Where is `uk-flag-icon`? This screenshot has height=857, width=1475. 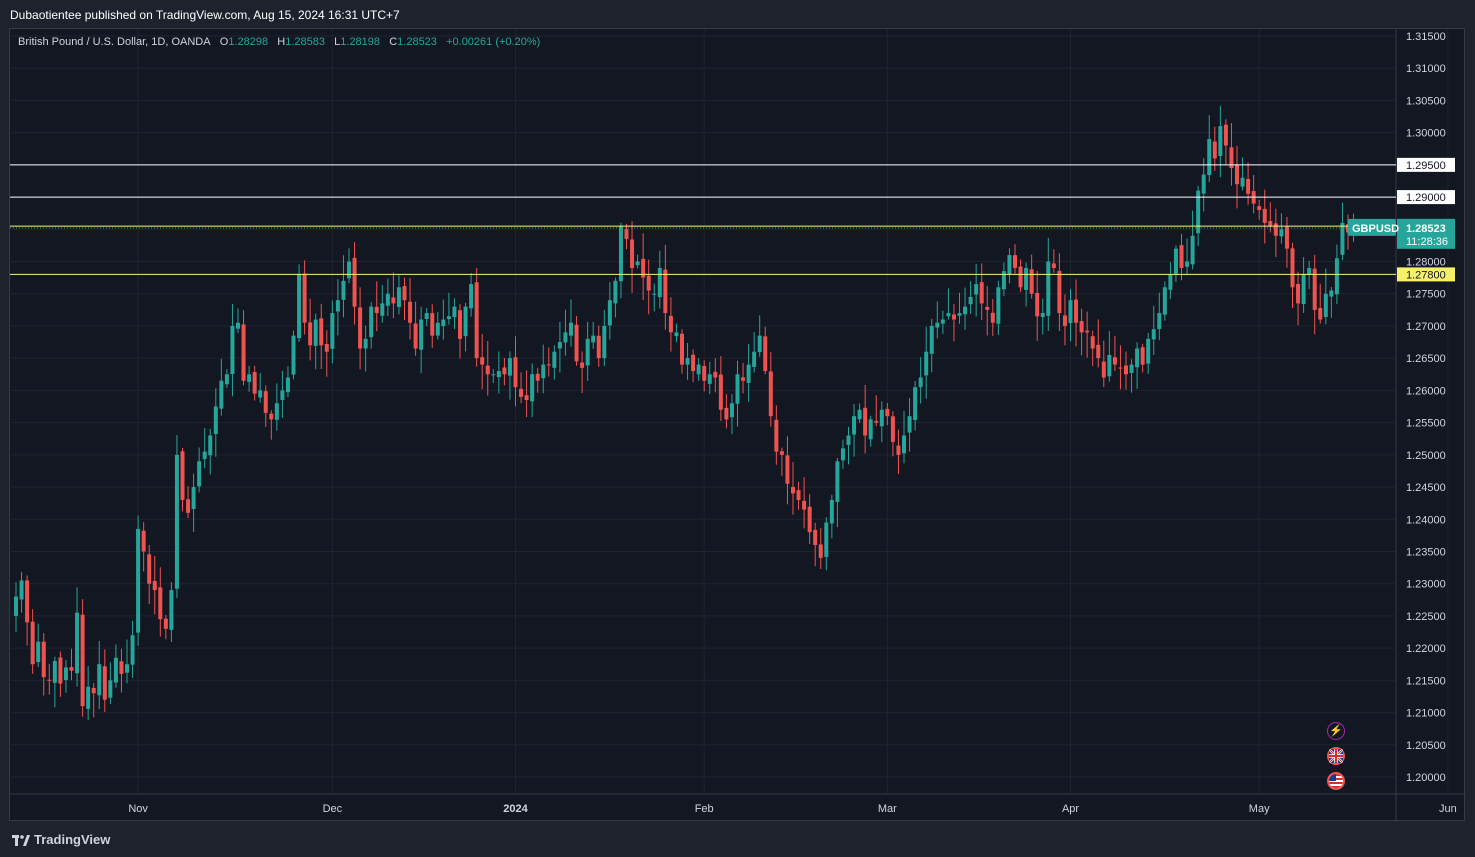 uk-flag-icon is located at coordinates (1336, 756).